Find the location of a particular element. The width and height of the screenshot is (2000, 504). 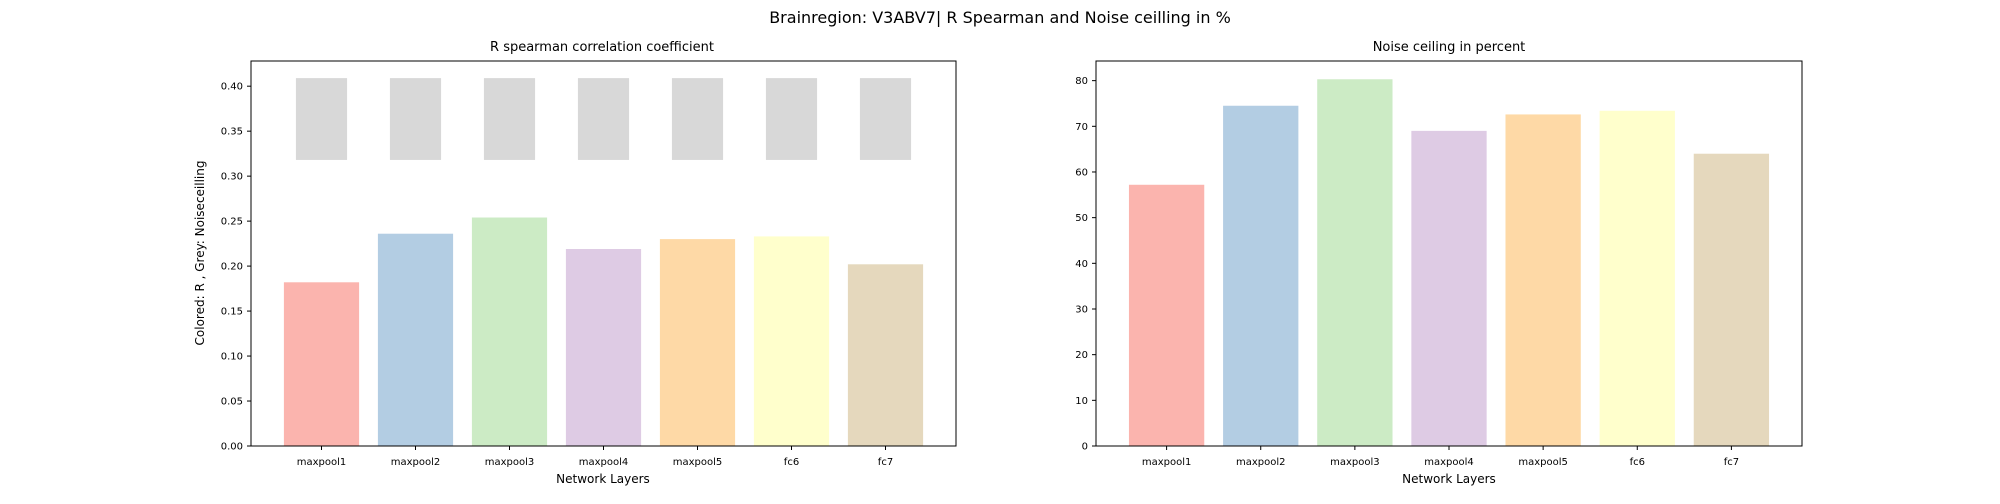

noise-ceiling-band-maxpool1 is located at coordinates (321, 119).